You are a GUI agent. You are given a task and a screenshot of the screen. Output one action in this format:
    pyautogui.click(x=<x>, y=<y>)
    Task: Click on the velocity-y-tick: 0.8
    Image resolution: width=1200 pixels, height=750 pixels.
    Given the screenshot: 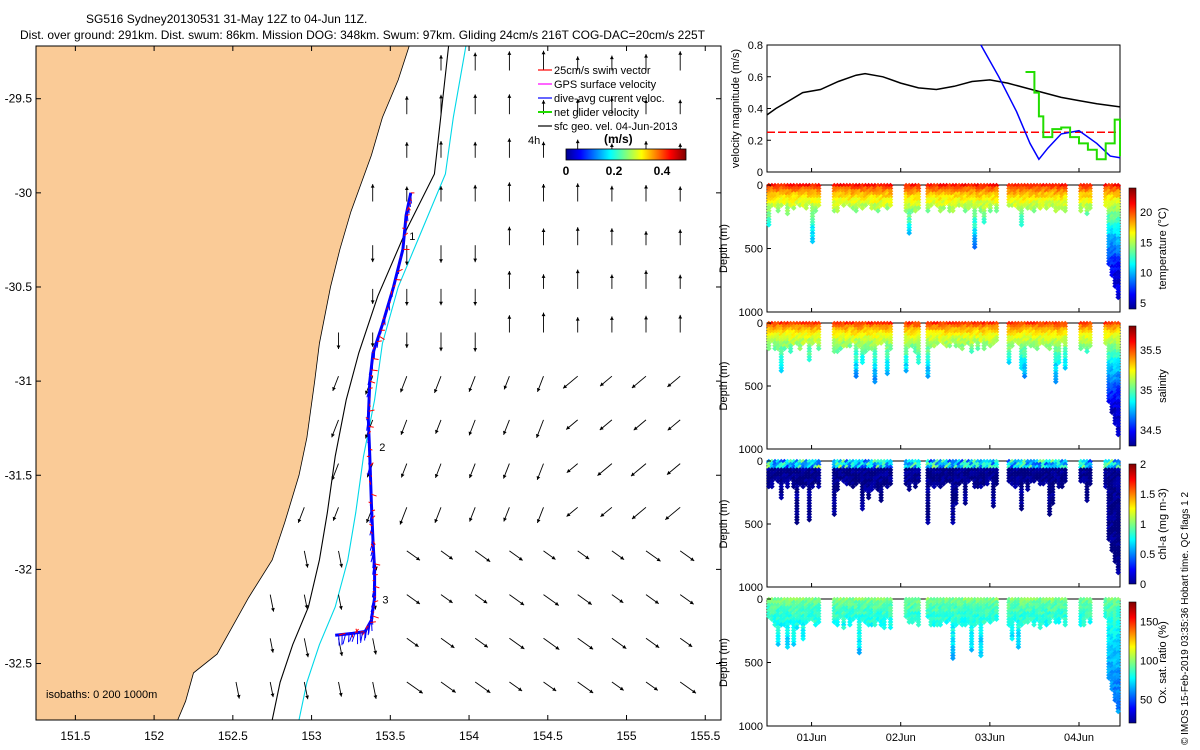 What is the action you would take?
    pyautogui.click(x=755, y=46)
    